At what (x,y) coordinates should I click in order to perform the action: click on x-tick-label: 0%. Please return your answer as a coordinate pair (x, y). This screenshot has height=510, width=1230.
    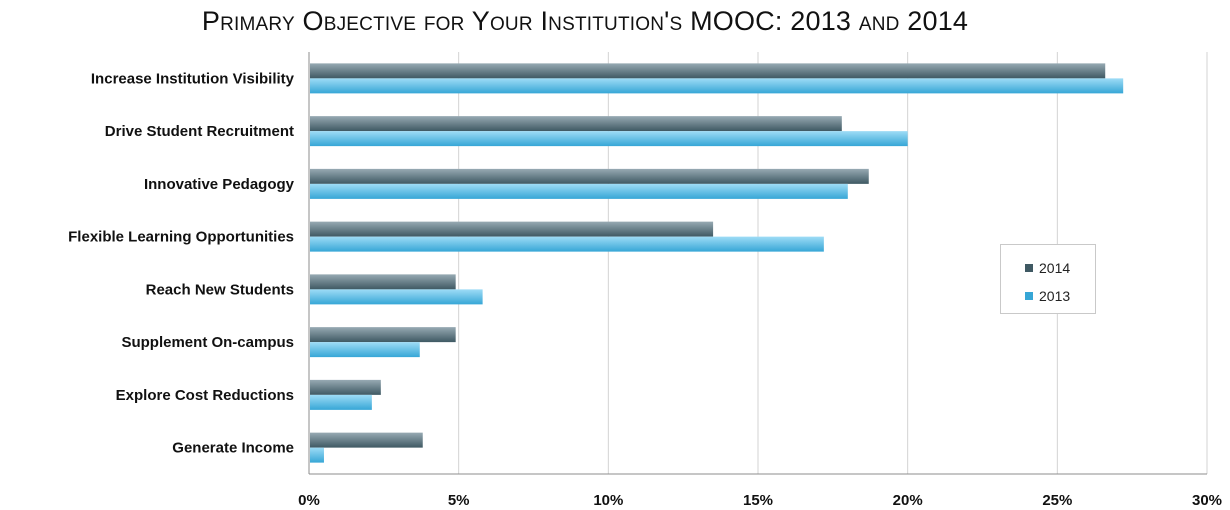
    Looking at the image, I should click on (309, 500).